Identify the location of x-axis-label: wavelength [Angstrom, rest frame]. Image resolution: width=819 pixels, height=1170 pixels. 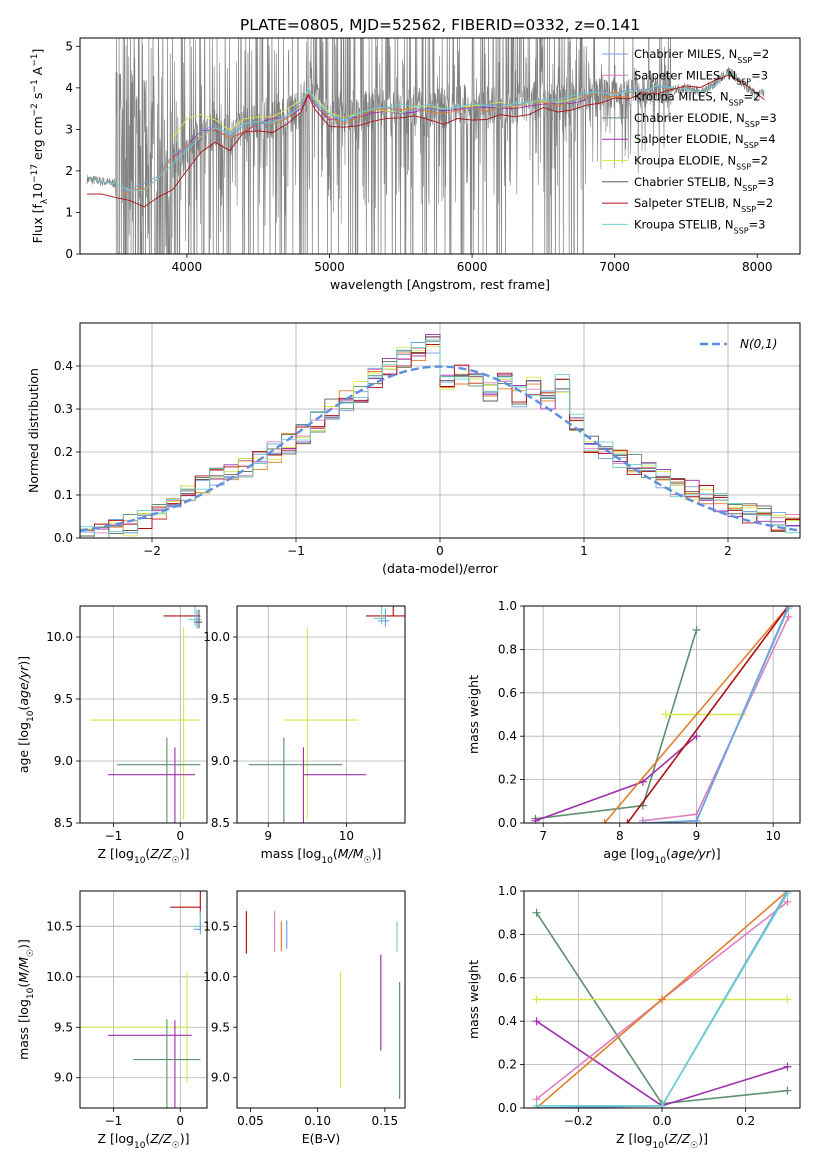
(440, 284).